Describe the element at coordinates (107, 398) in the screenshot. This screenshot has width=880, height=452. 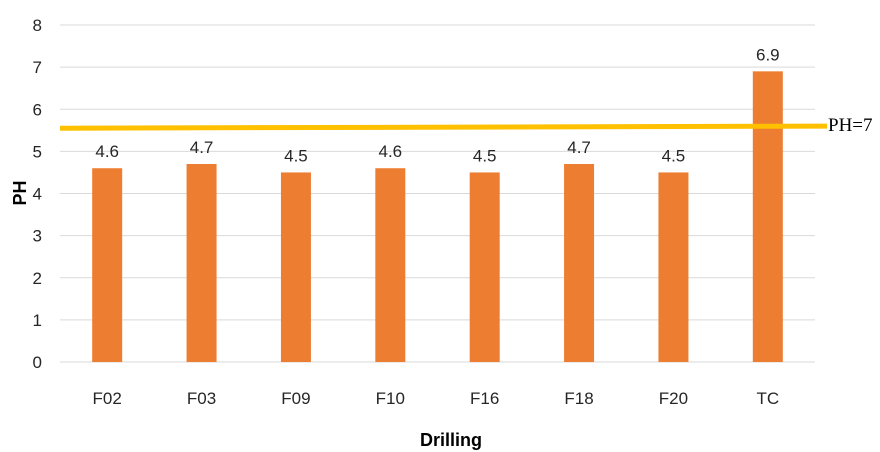
I see `x-tick-label: F02` at that location.